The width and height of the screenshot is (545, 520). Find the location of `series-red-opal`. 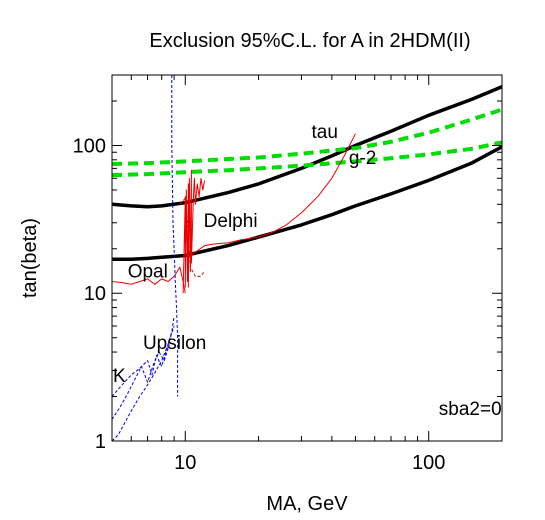

series-red-opal is located at coordinates (149, 280).